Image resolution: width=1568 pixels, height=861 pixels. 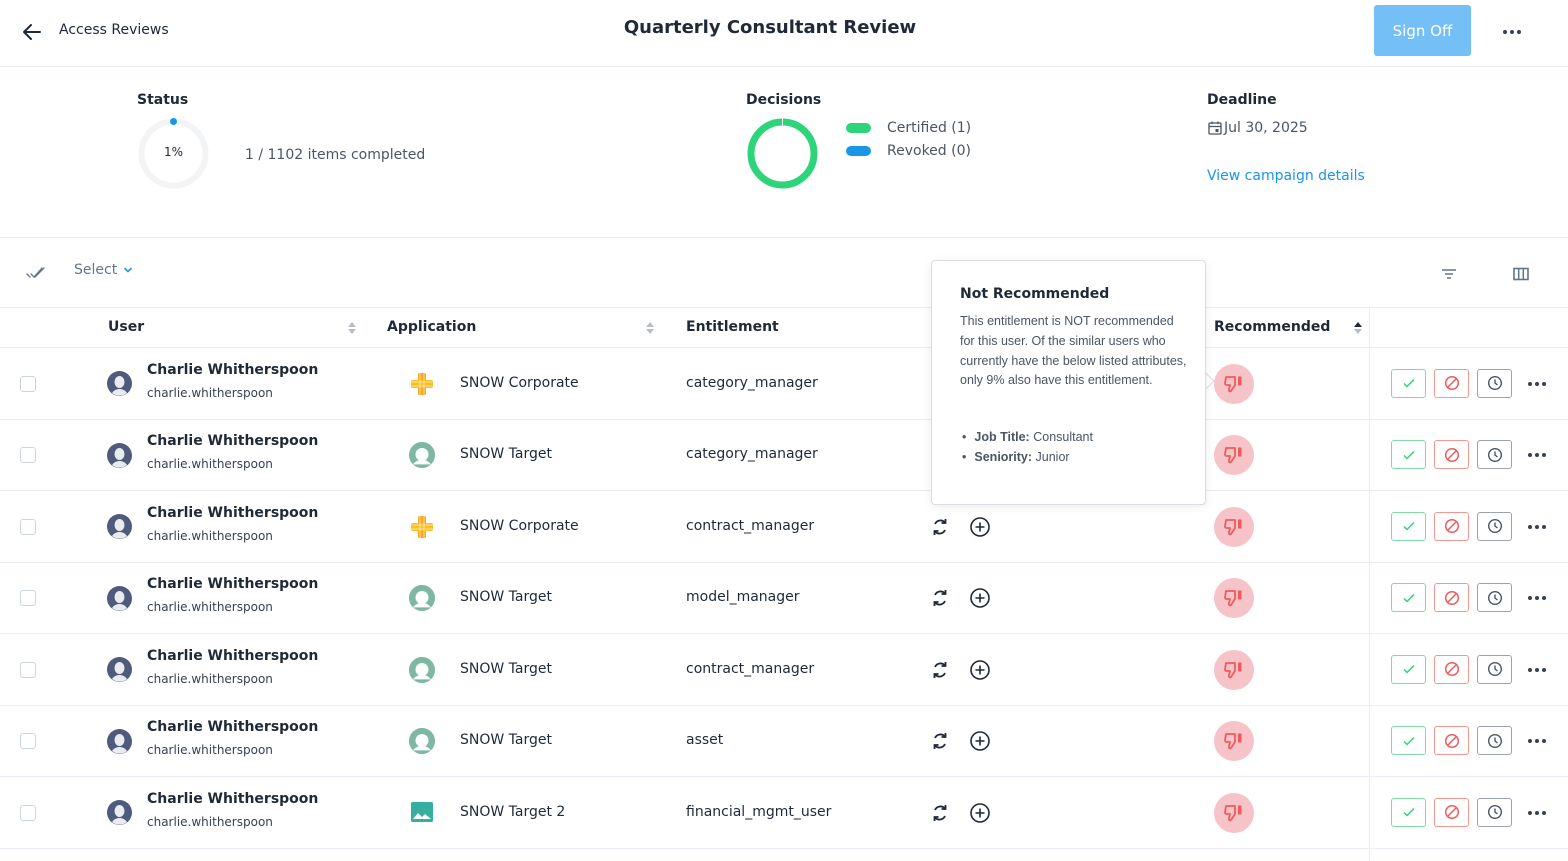 I want to click on thumbs-down-icon, so click(x=1233, y=384).